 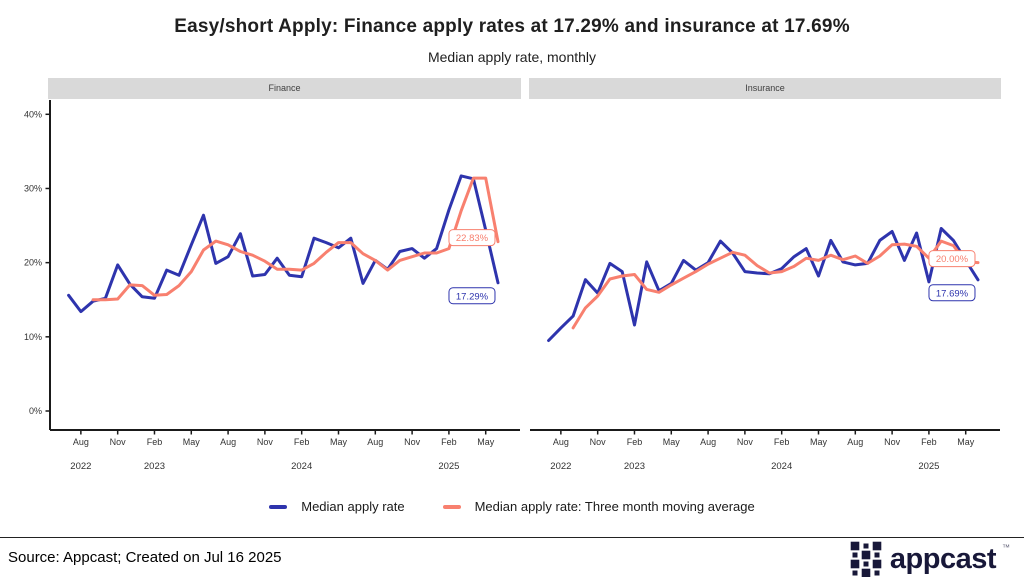 I want to click on value-annotation-text: 17.29%, so click(x=472, y=296).